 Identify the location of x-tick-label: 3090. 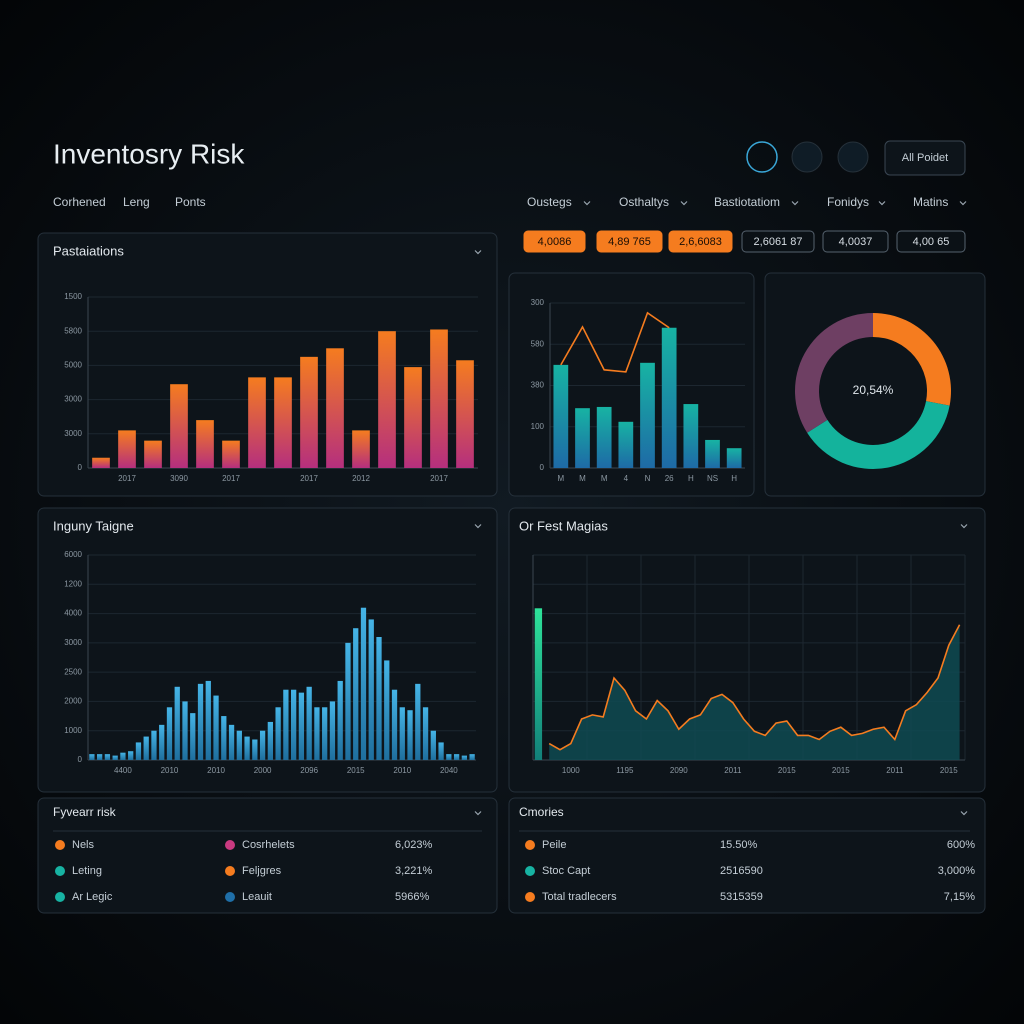
(179, 478).